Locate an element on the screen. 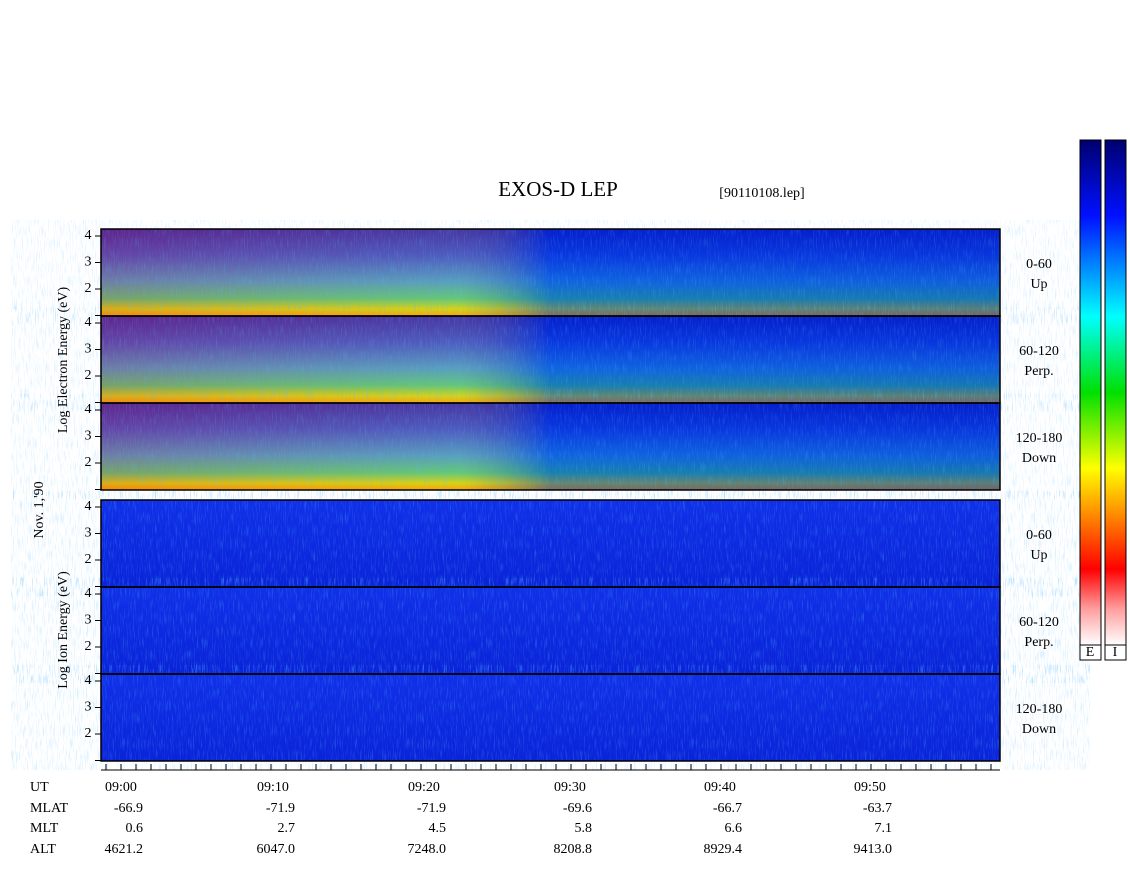 The width and height of the screenshot is (1130, 875). row-label: ALT is located at coordinates (43, 849).